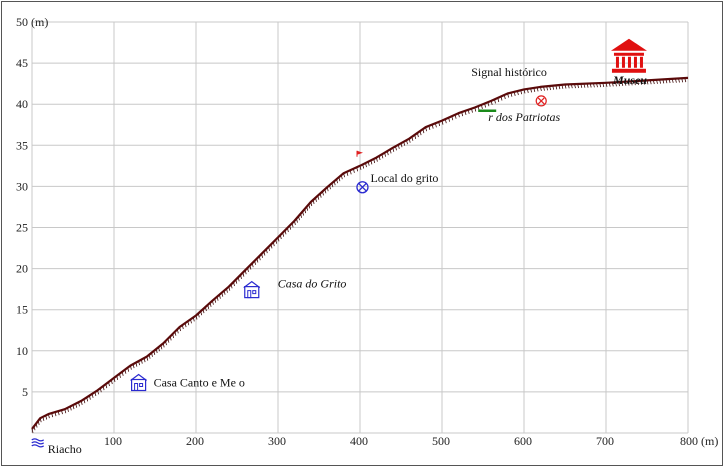  Describe the element at coordinates (22, 228) in the screenshot. I see `y-tick-label: 25` at that location.